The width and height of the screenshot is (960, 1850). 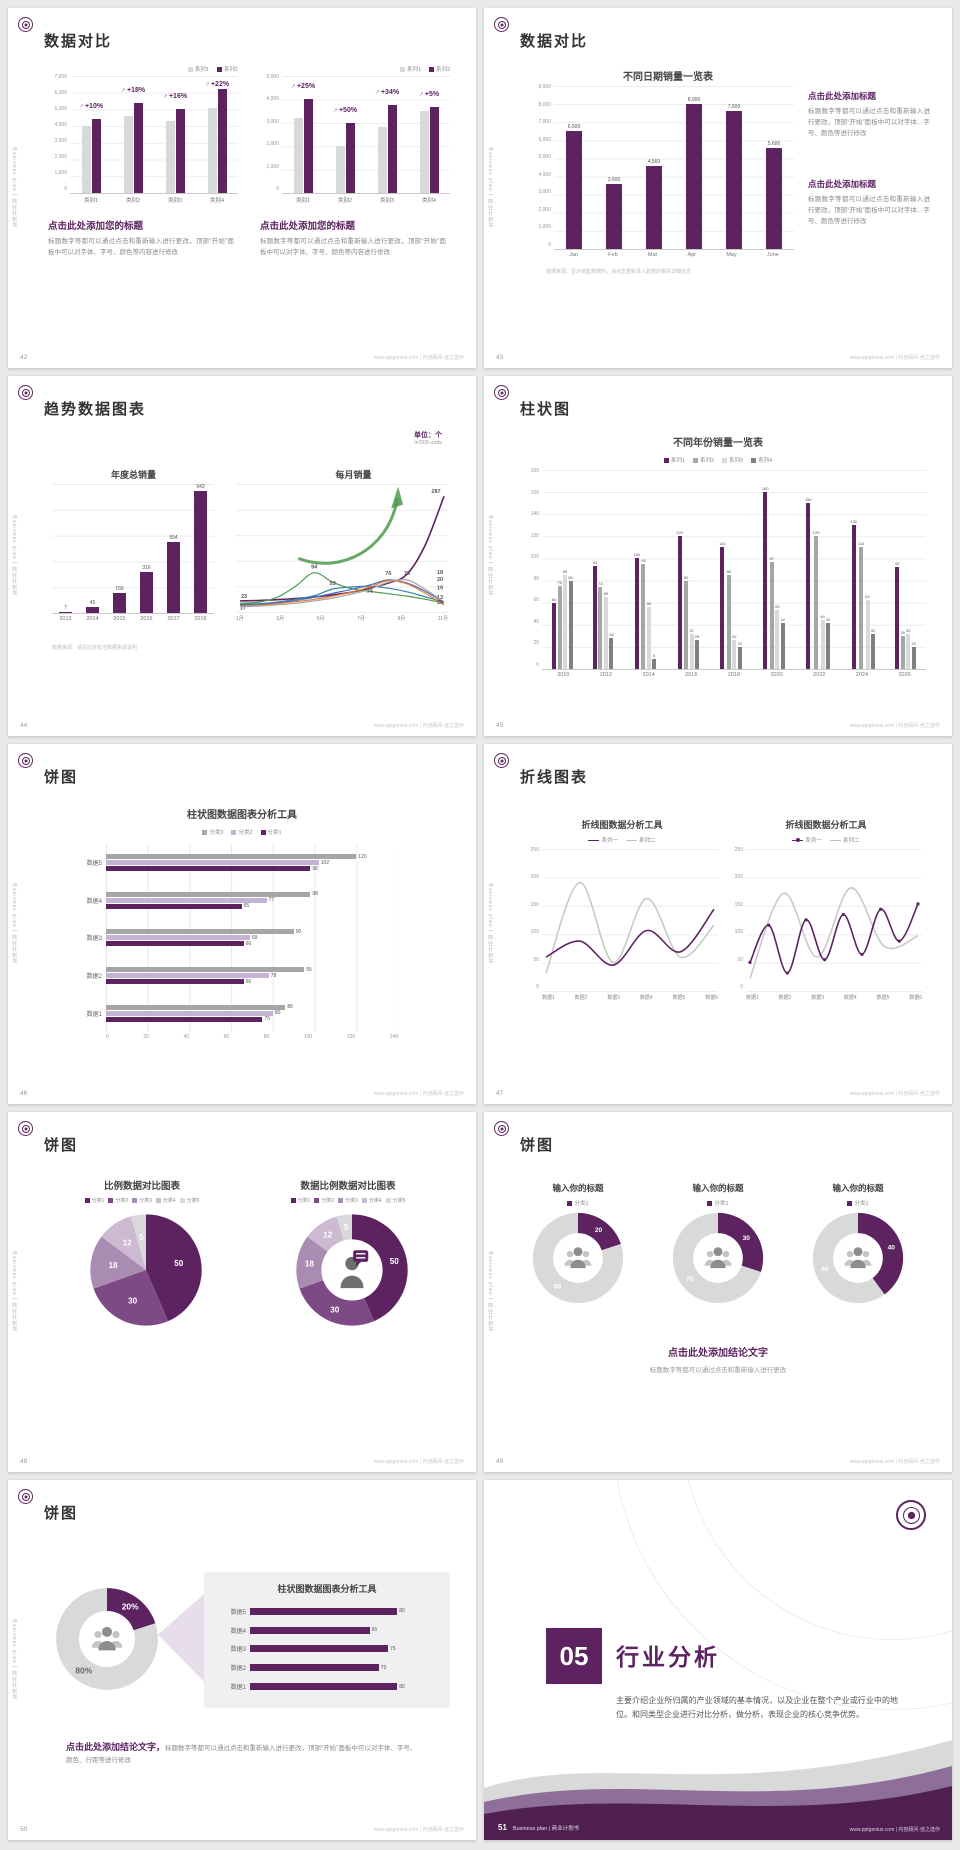 I want to click on monthly-sales-line-chart: 23 287 17 94 18 53 20 76 19 74 13 76 20 1月 3月 5月 7月 9月 11月, so click(x=342, y=553).